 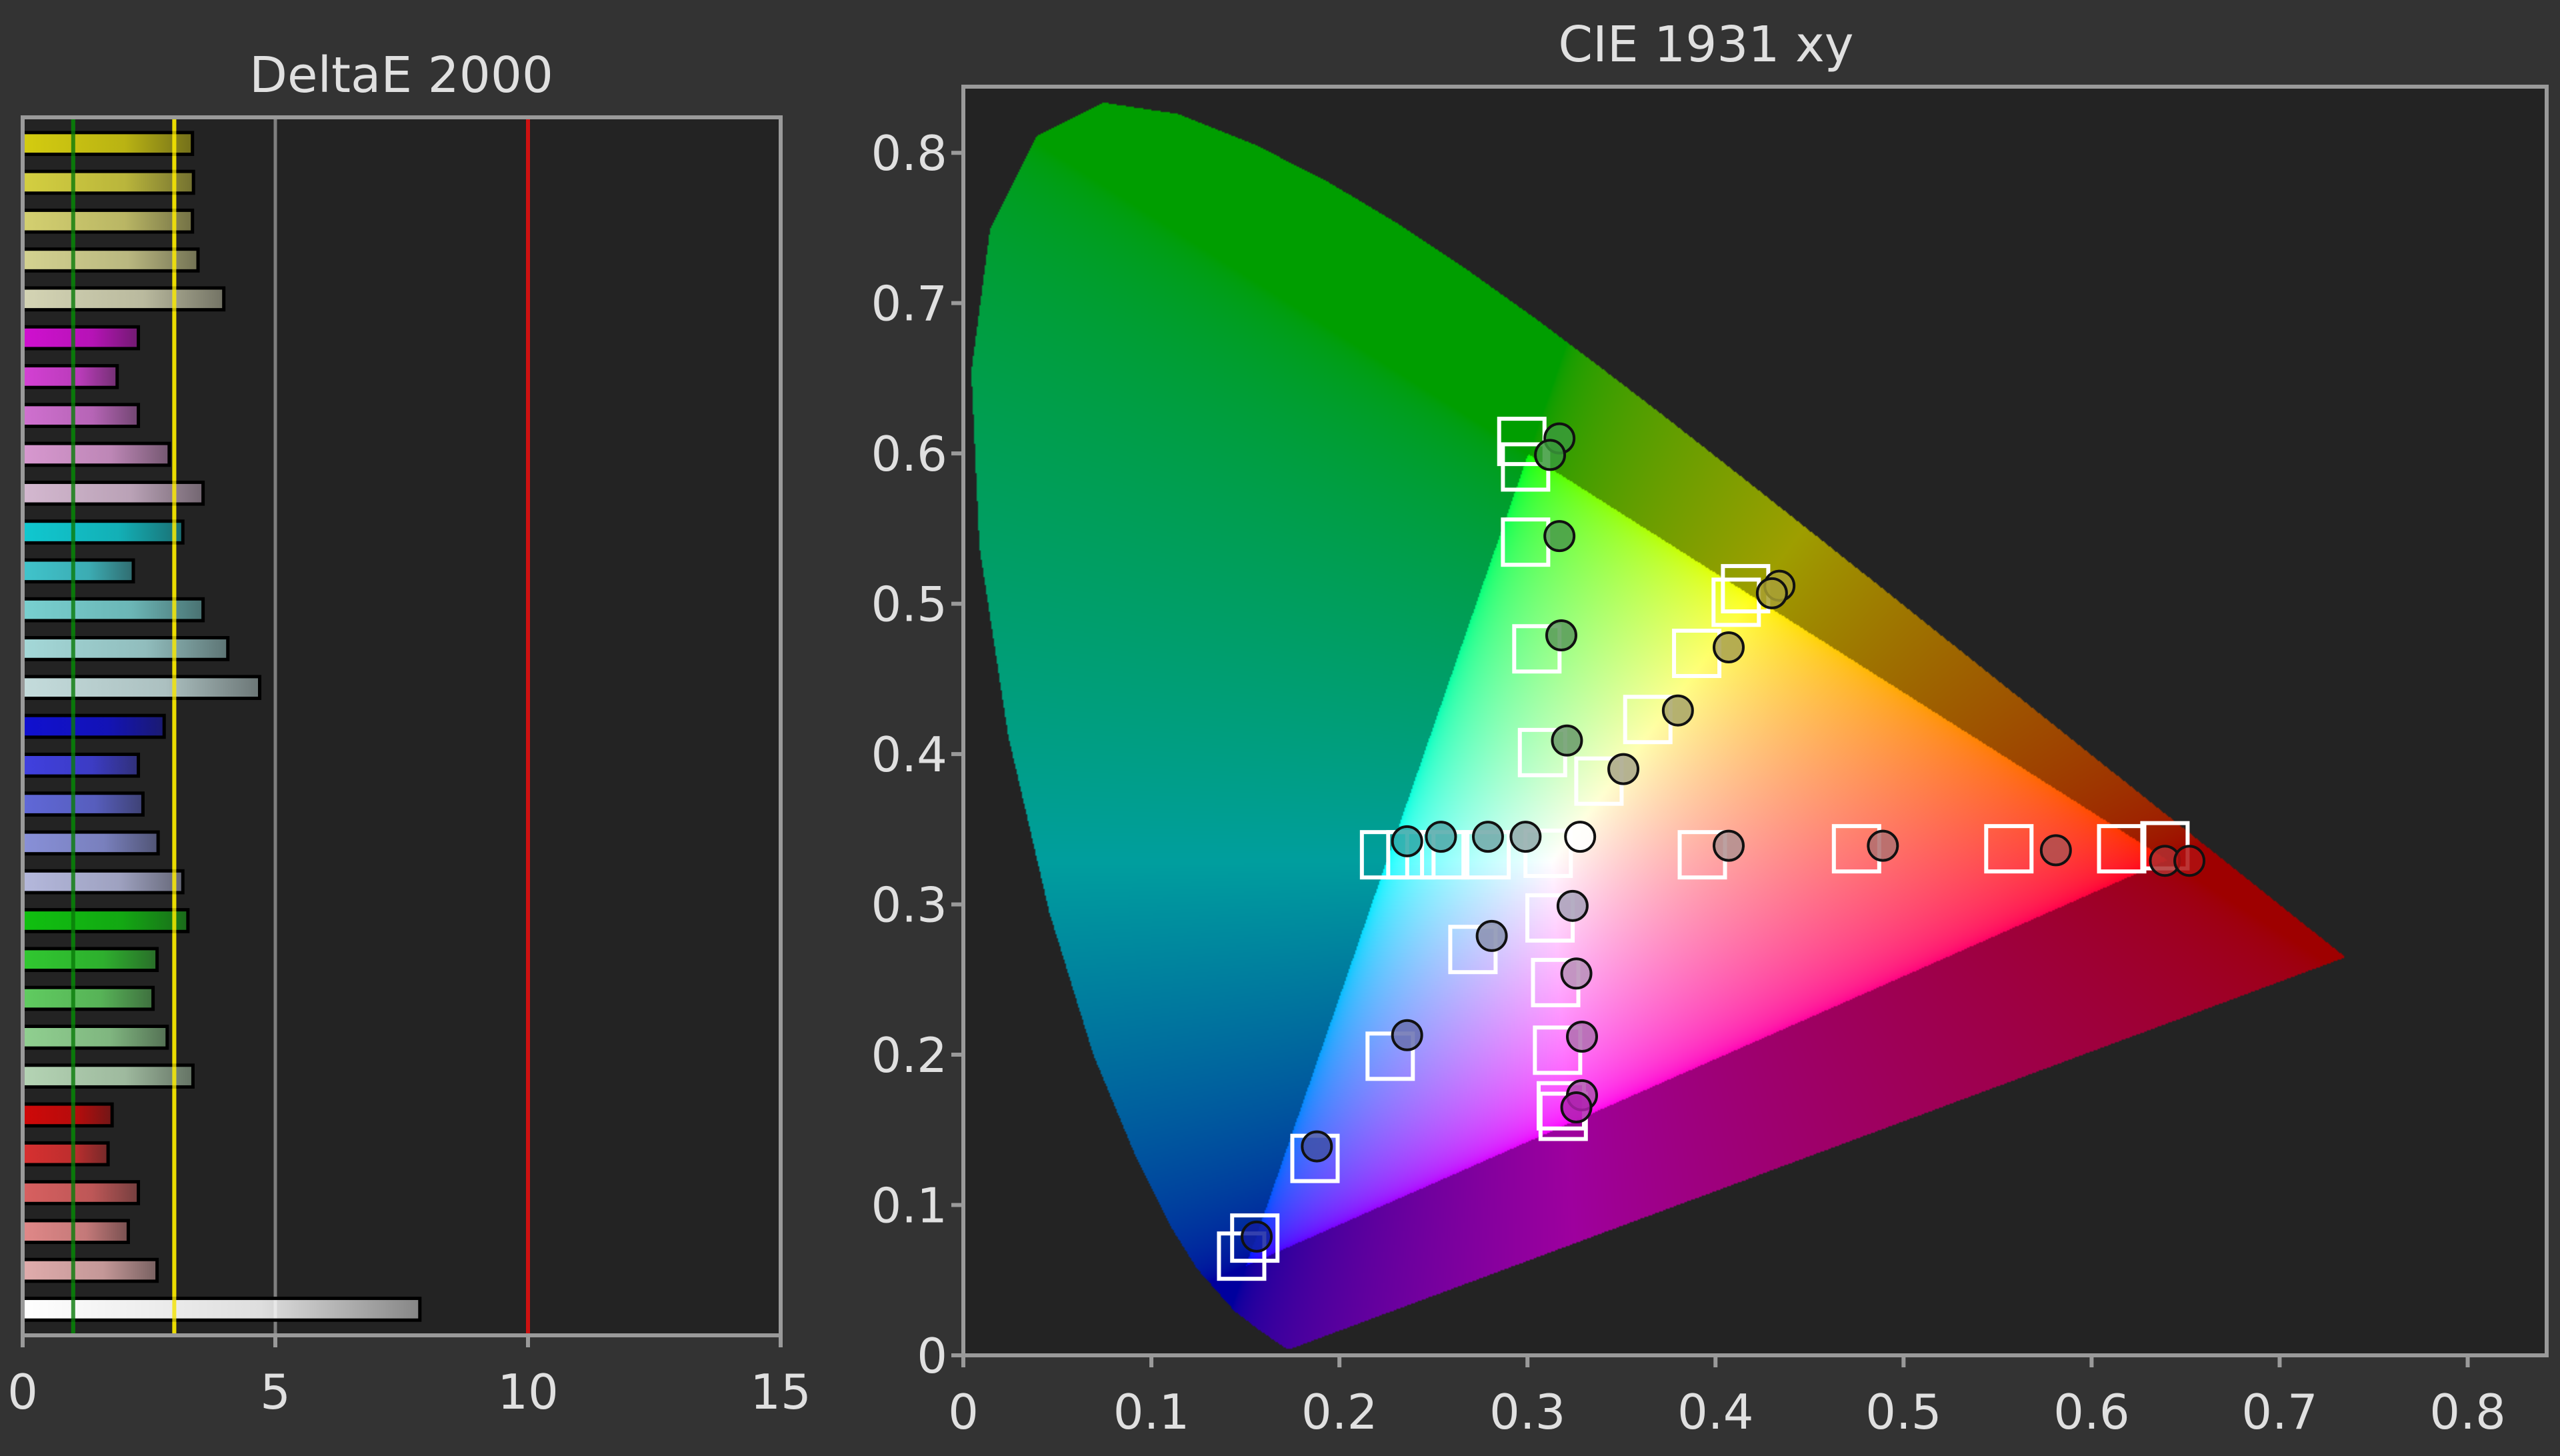 I want to click on y-tick-label: 0, so click(x=932, y=1356).